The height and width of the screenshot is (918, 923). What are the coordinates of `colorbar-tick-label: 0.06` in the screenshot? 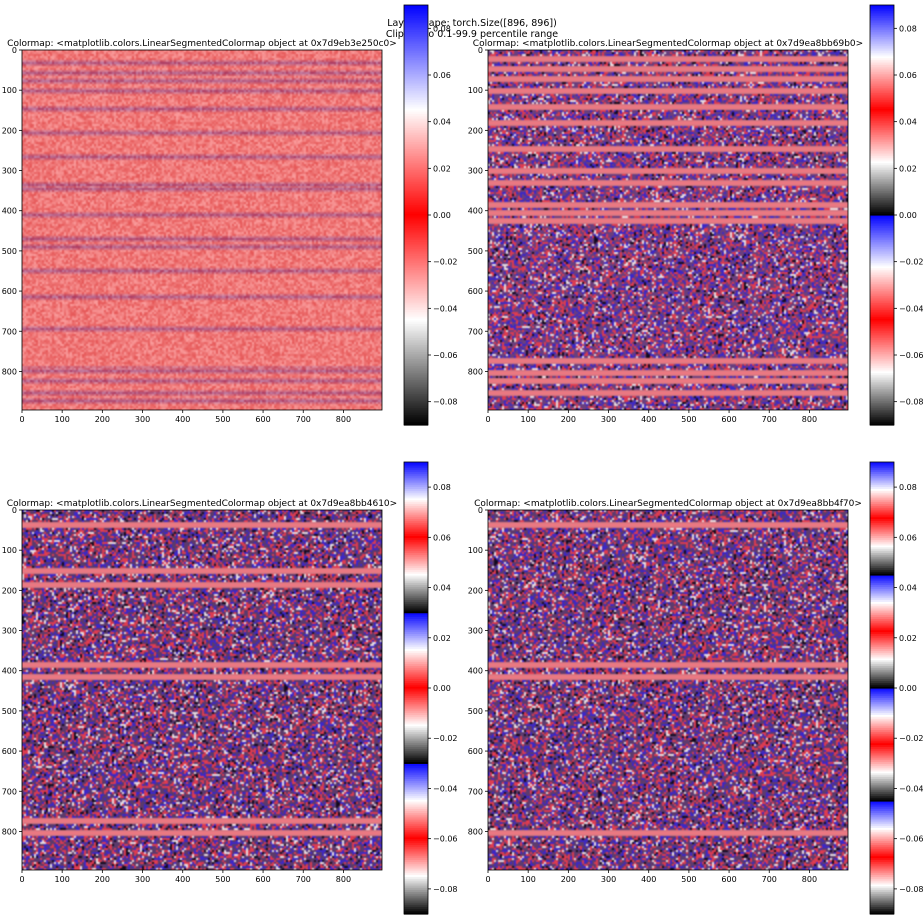 It's located at (442, 537).